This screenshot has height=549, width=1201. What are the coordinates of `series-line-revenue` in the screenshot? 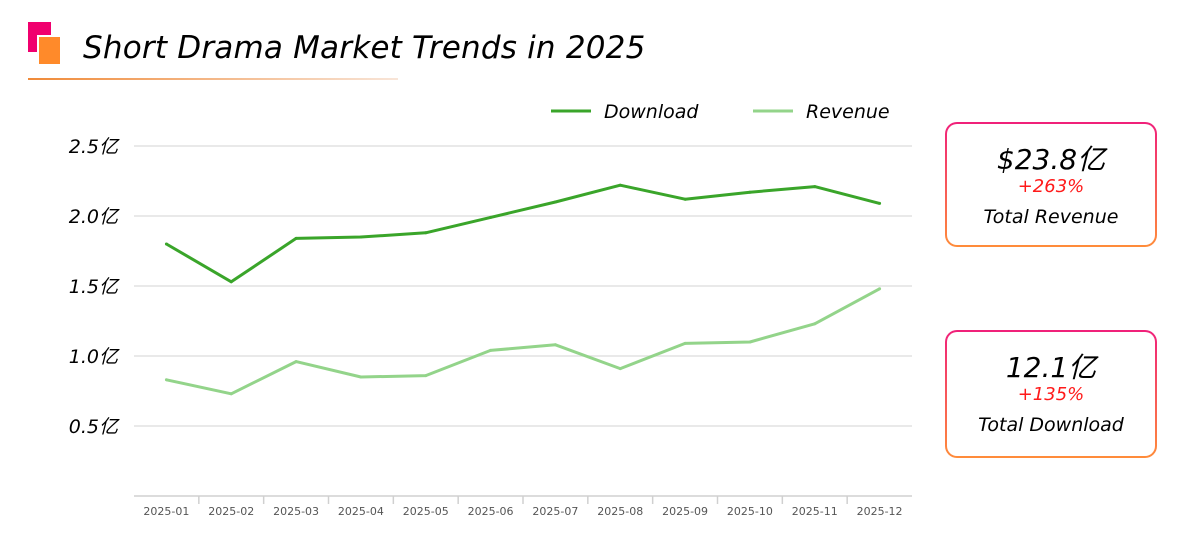 It's located at (523, 341).